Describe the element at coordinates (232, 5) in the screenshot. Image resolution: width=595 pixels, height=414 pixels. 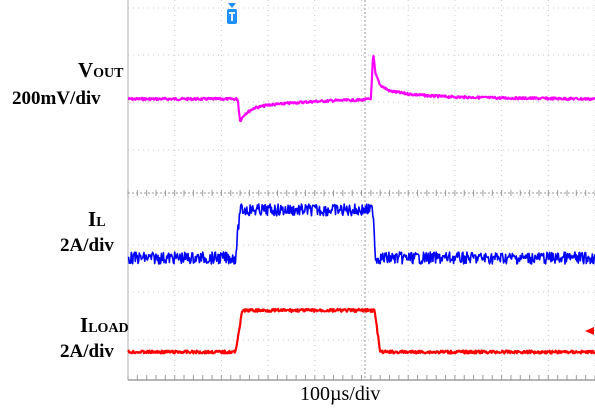
I see `trigger-marker-arrow` at that location.